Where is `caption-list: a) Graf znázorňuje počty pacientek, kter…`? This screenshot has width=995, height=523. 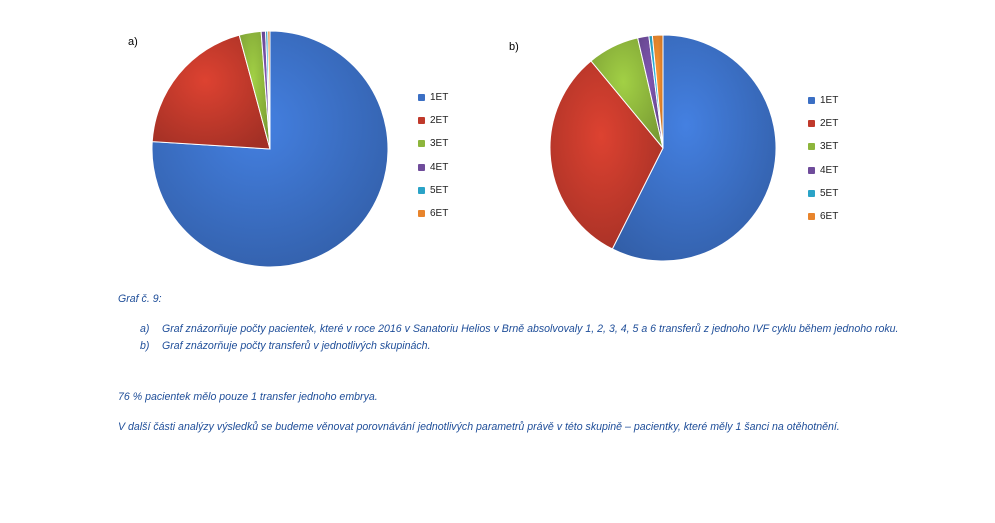
caption-list: a) Graf znázorňuje počty pacientek, kter… is located at coordinates (520, 338).